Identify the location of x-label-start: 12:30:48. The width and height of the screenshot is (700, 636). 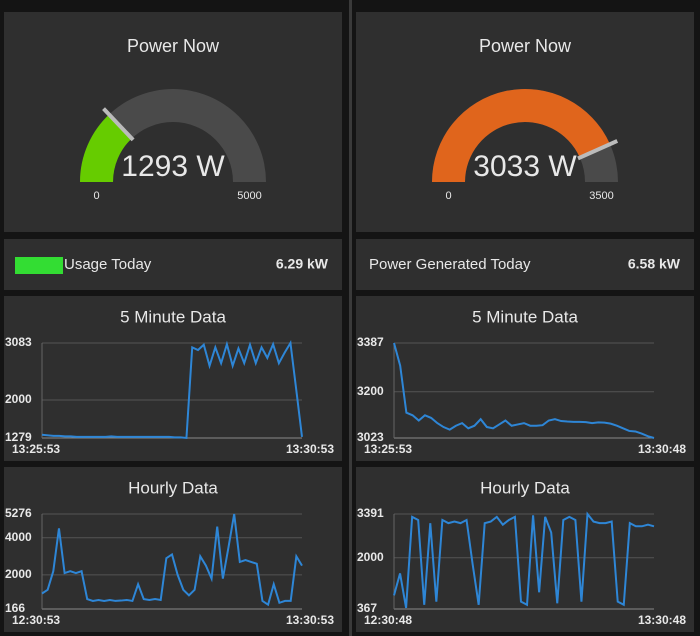
(388, 620).